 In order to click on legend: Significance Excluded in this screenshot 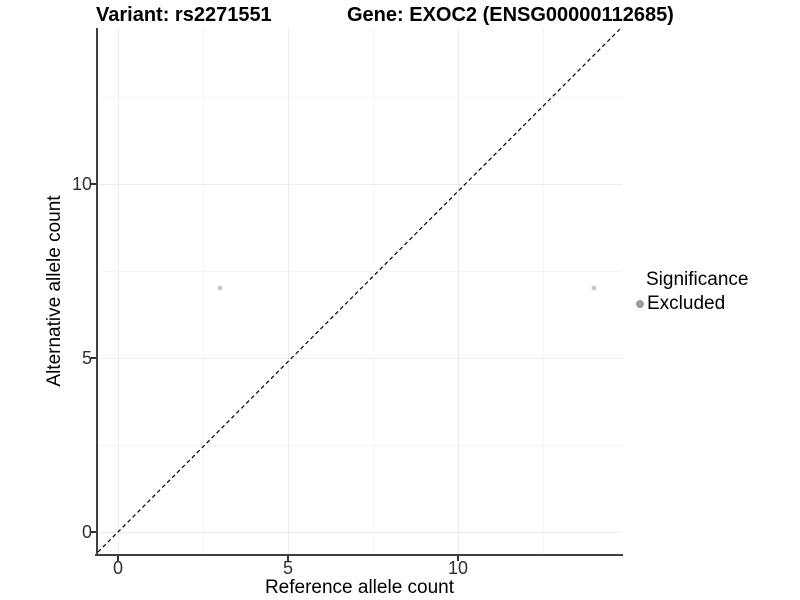, I will do `click(692, 292)`.